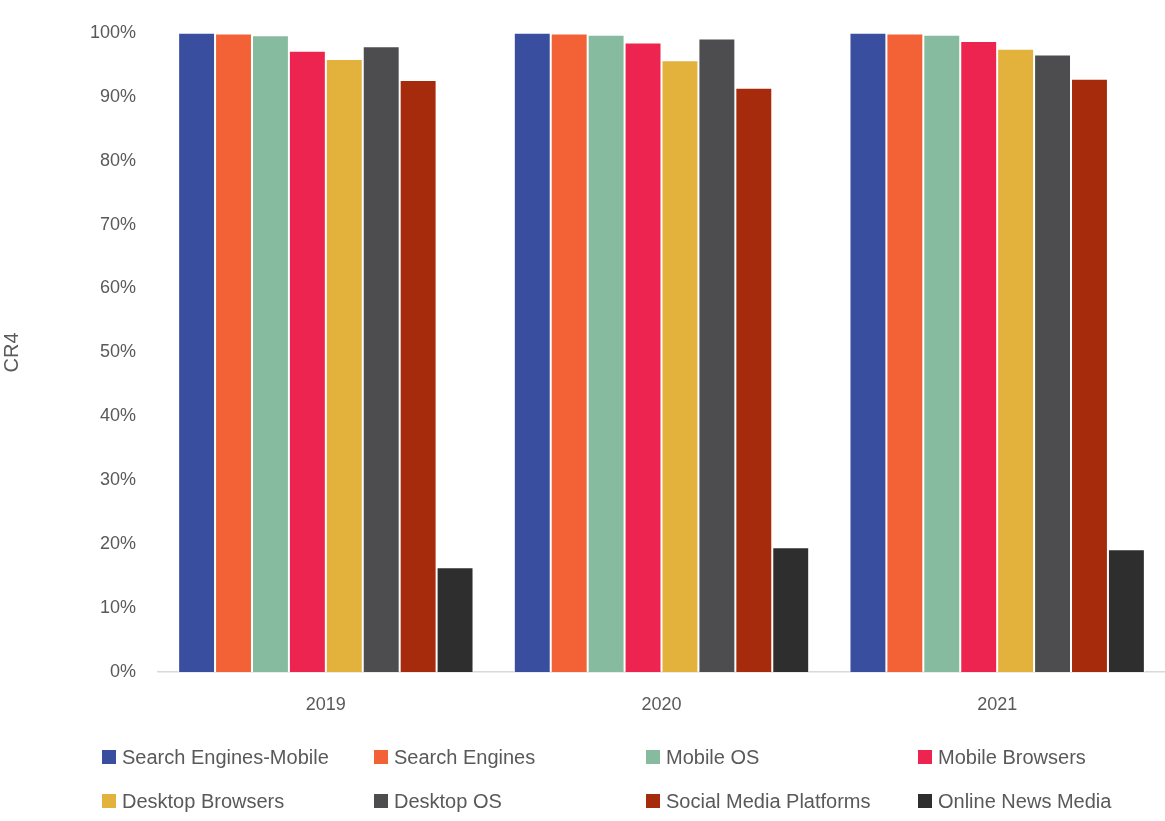  Describe the element at coordinates (117, 415) in the screenshot. I see `y-tick-label: 40%` at that location.